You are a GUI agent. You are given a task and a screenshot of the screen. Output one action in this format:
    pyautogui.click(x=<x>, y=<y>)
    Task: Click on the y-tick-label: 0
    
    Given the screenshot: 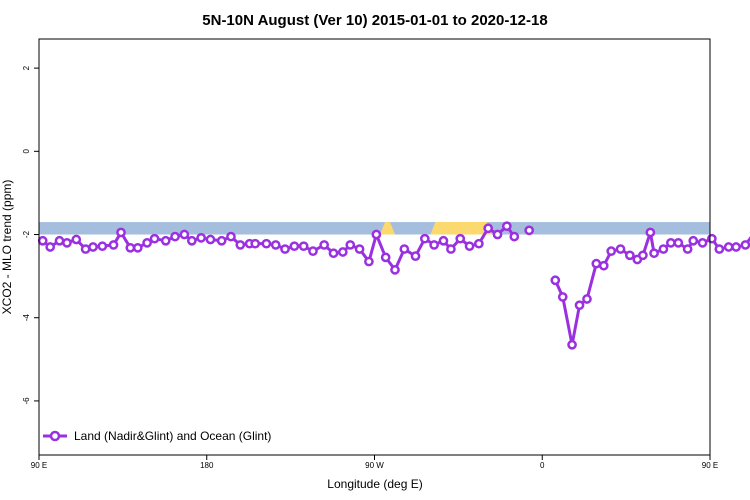 What is the action you would take?
    pyautogui.click(x=26, y=151)
    